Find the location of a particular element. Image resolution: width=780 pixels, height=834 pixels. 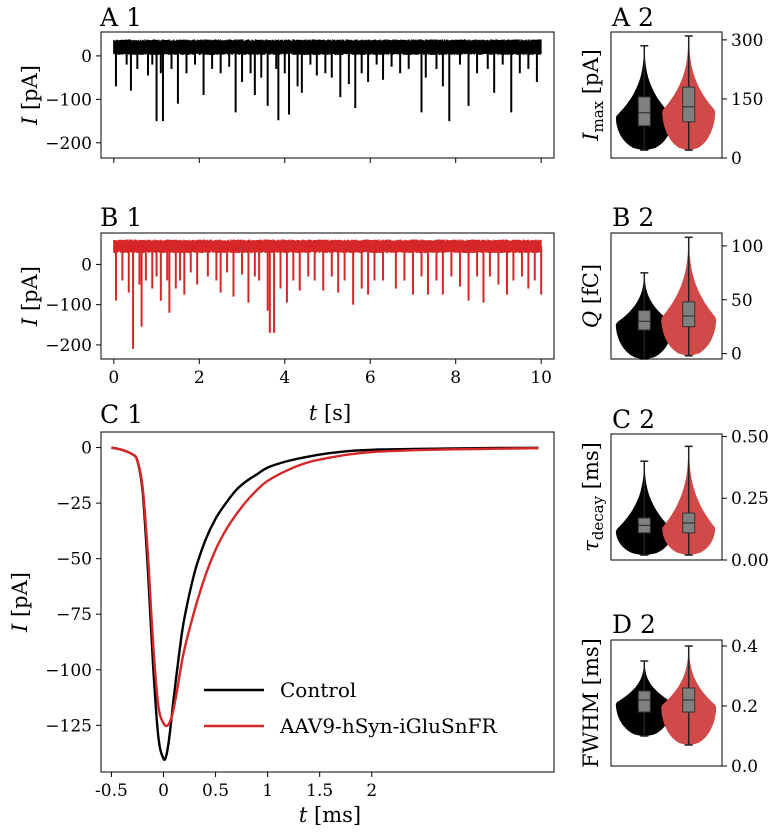

chart-b2: B 2 0 50 100 Q [fC] is located at coordinates (671, 284).